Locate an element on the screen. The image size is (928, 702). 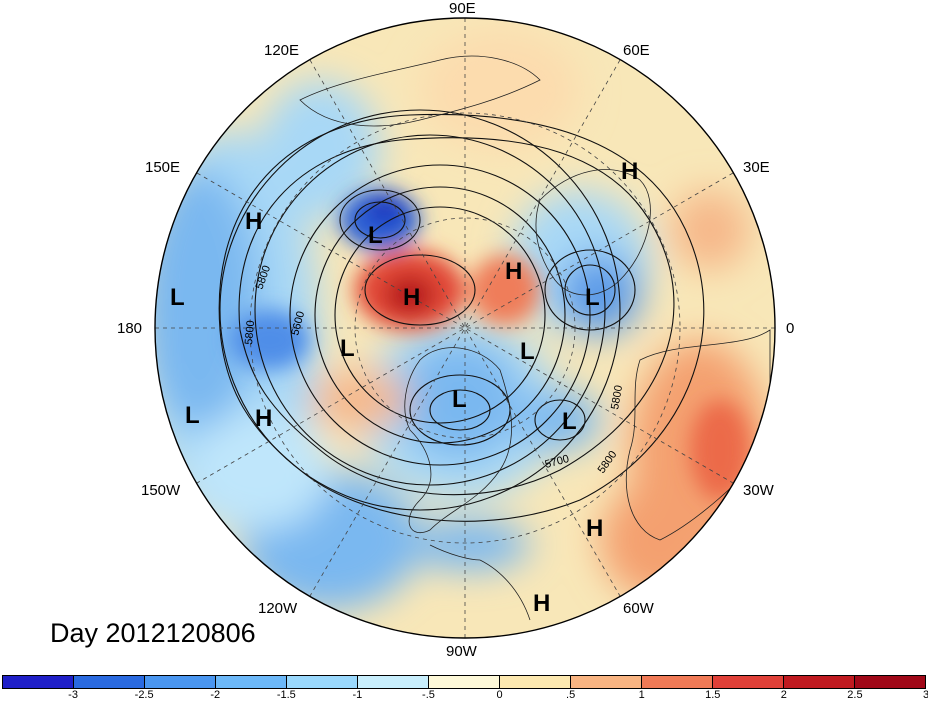
color-bar-tick-label: 3 is located at coordinates (925, 695).